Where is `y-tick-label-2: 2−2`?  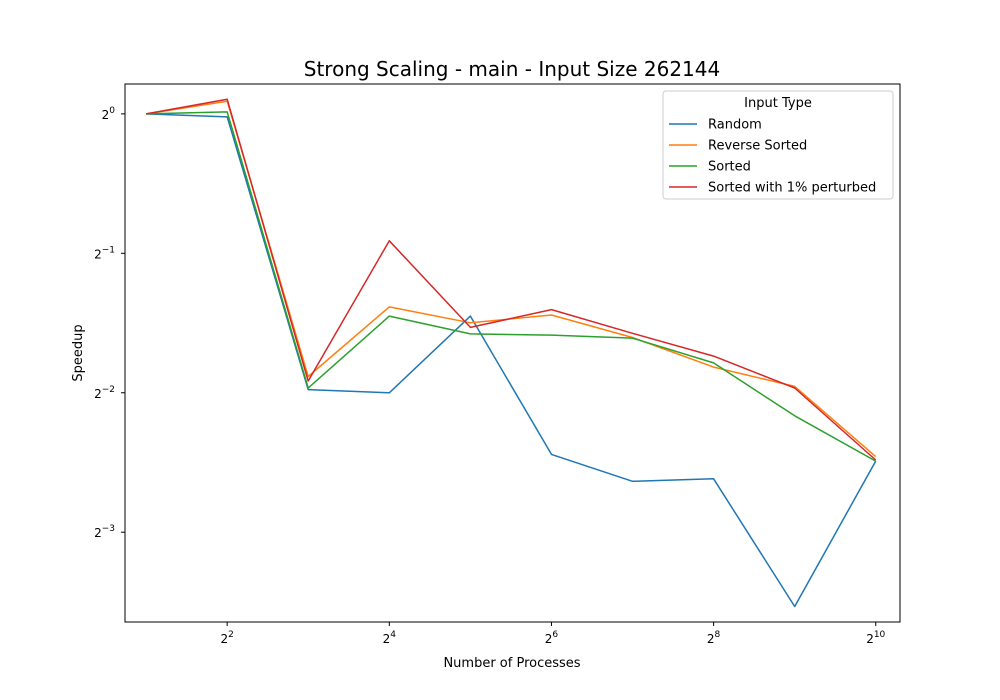
y-tick-label-2: 2−2 is located at coordinates (104, 393).